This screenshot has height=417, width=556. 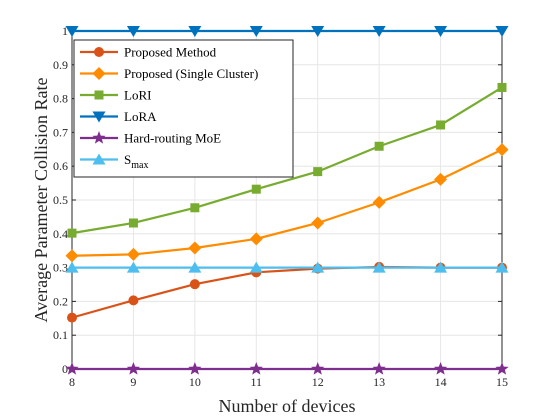 What do you see at coordinates (65, 369) in the screenshot?
I see `y-tick-label: 0` at bounding box center [65, 369].